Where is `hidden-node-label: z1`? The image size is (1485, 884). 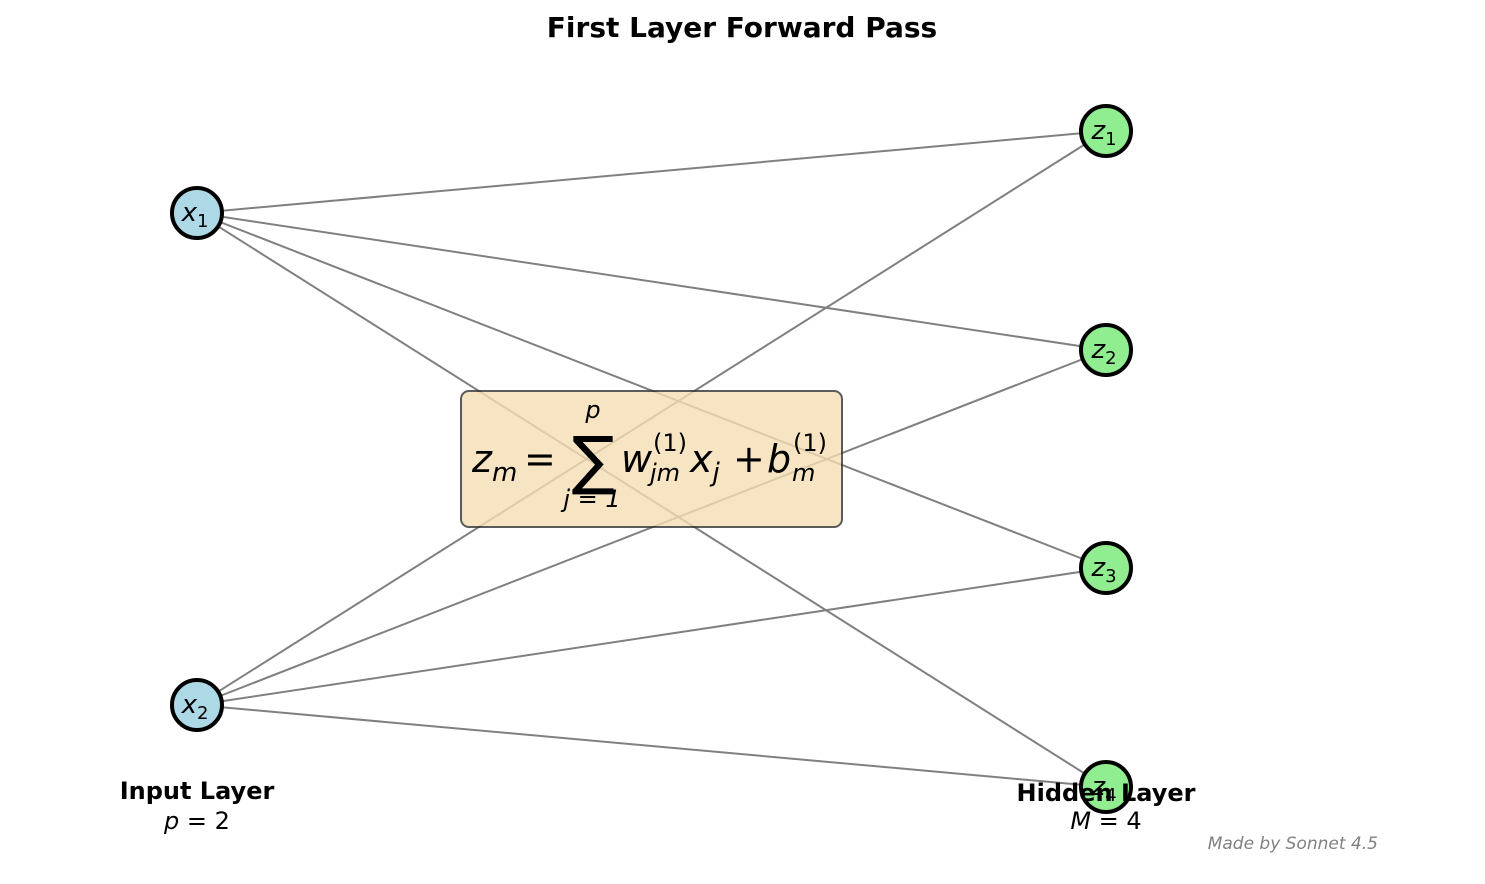
hidden-node-label: z1 is located at coordinates (1103, 133).